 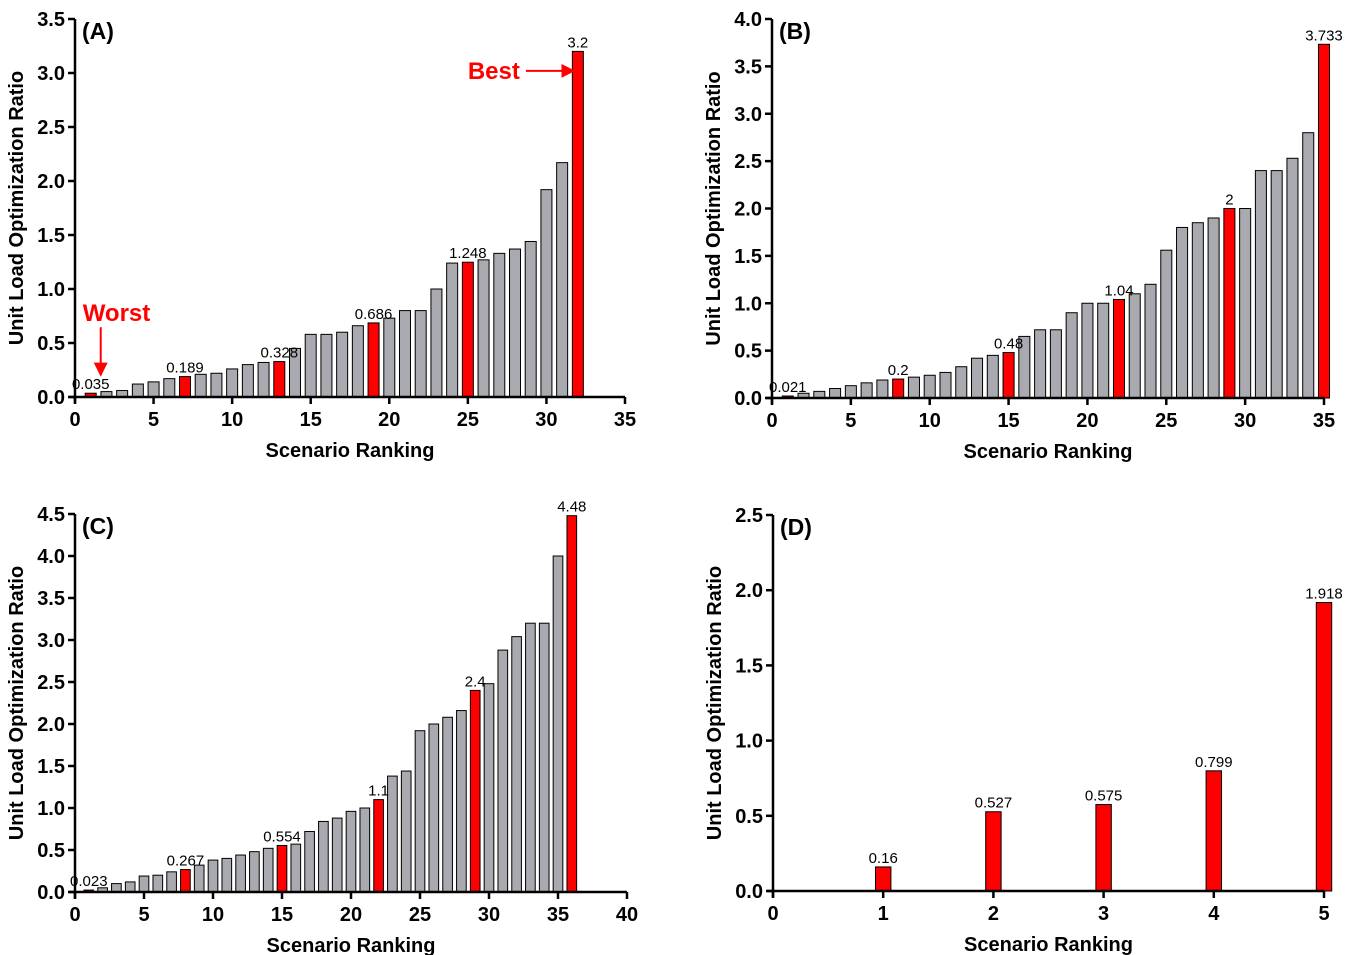 I want to click on chart-3-panel-label: (D), so click(x=796, y=527).